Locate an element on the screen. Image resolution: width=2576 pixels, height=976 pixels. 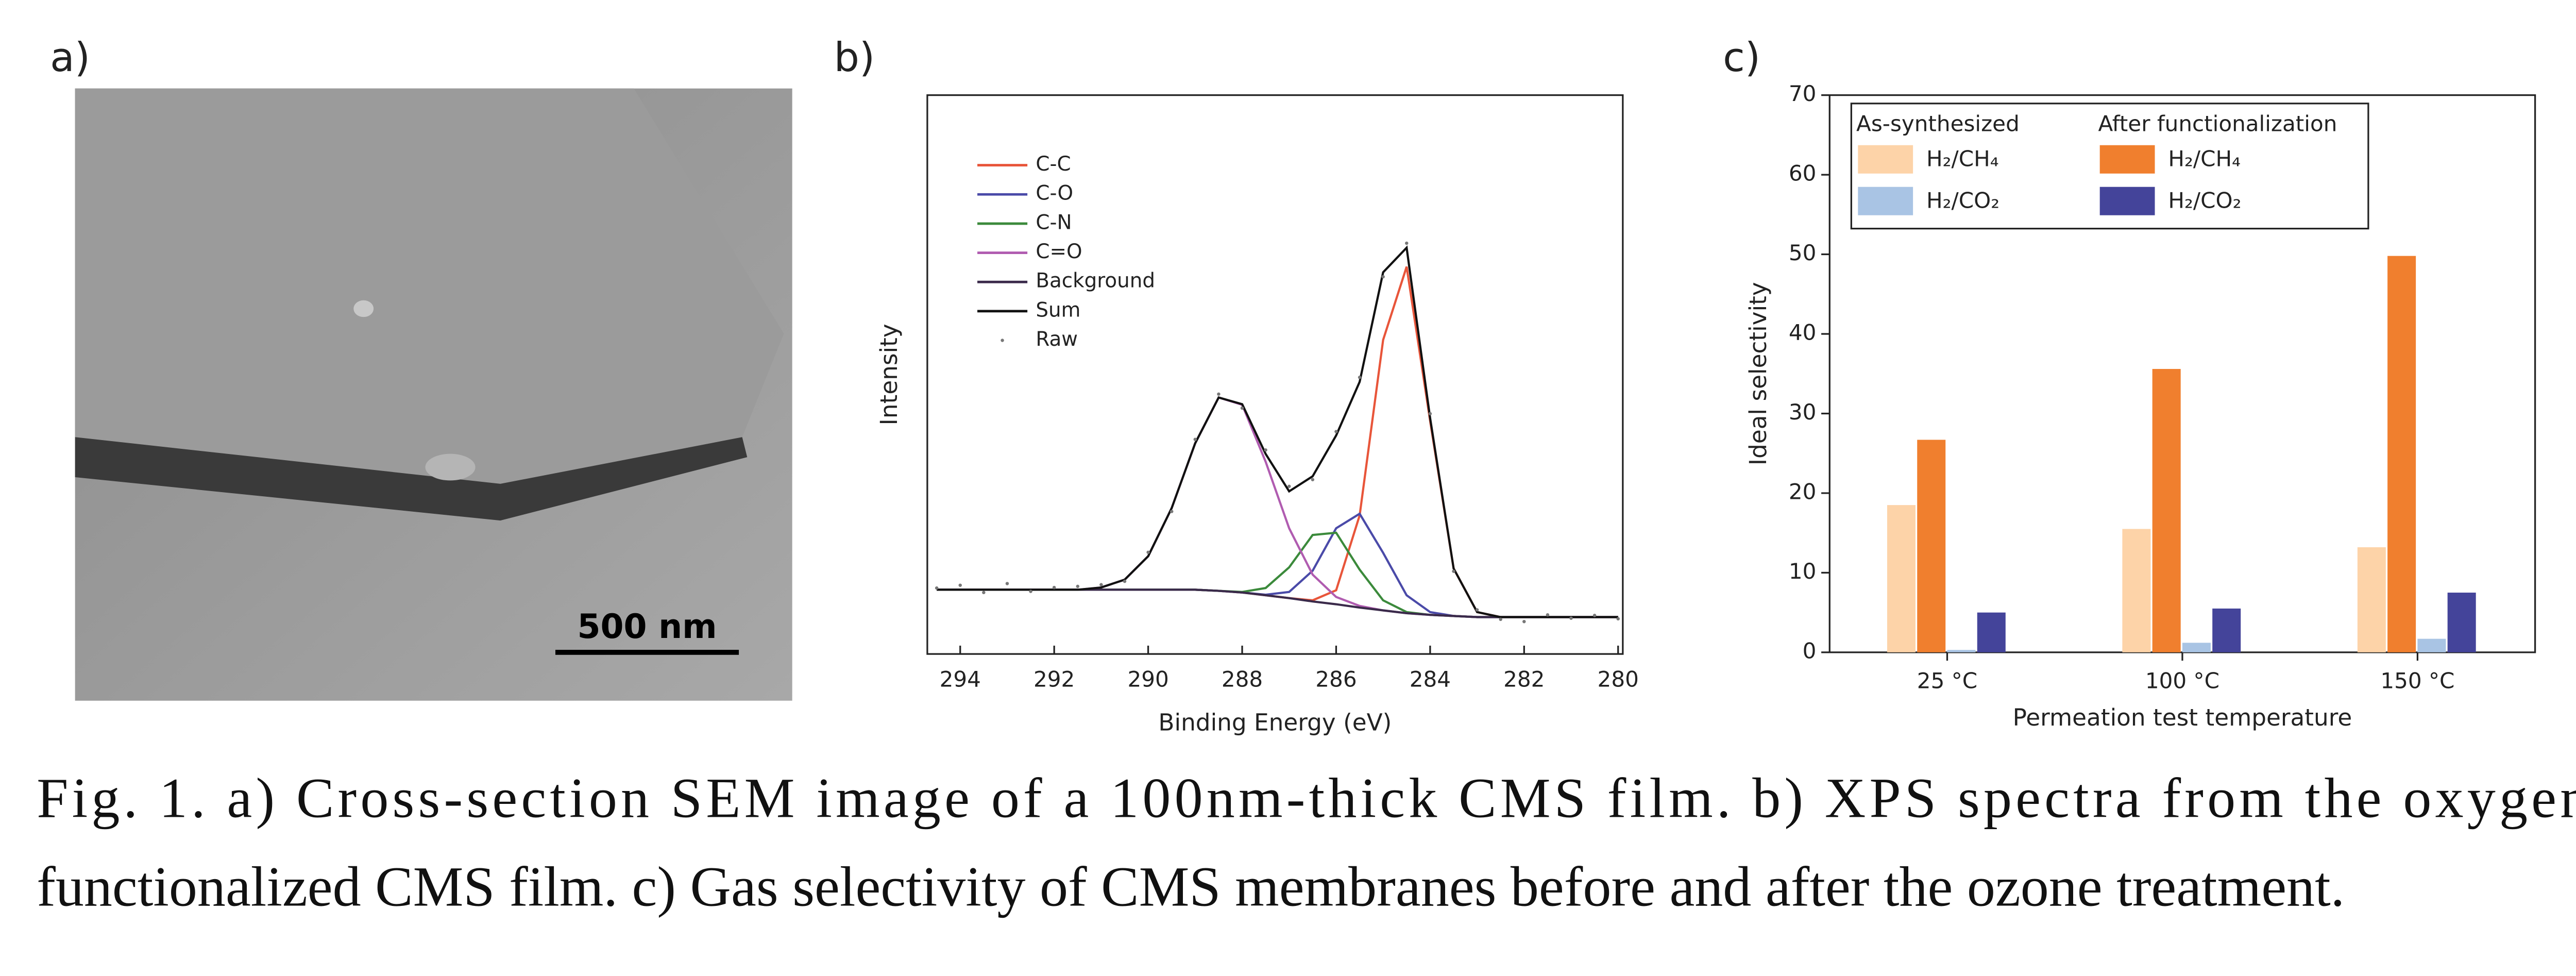
y-tick-label: 50 is located at coordinates (1803, 252).